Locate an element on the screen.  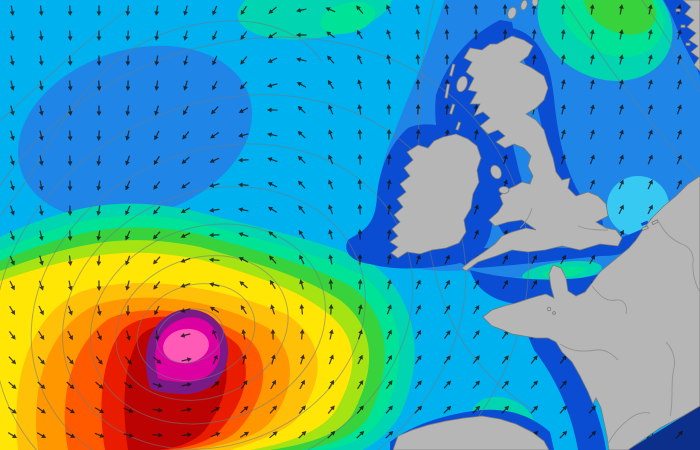
rivers is located at coordinates (609, 326).